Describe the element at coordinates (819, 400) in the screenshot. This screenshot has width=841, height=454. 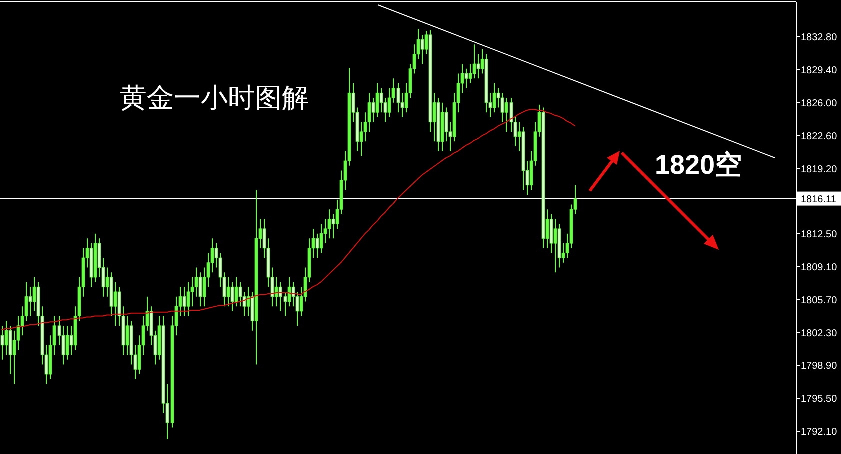
I see `y-tick-label: 1795.50` at that location.